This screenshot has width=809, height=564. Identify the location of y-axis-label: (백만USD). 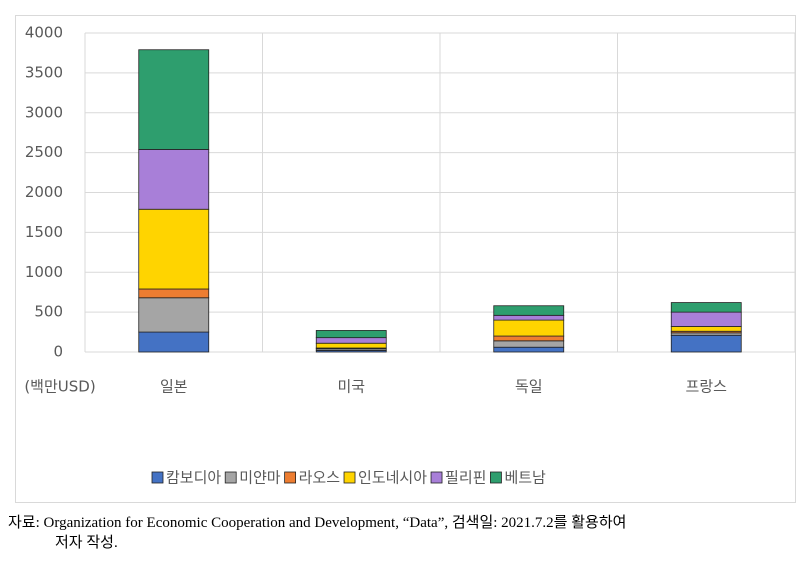
(59, 387).